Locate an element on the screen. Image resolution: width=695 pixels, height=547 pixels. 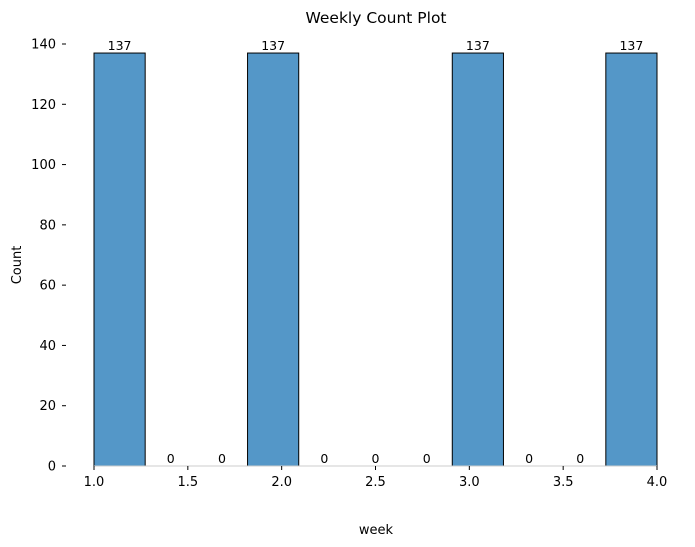
x-tick-label: 1.0 is located at coordinates (94, 482).